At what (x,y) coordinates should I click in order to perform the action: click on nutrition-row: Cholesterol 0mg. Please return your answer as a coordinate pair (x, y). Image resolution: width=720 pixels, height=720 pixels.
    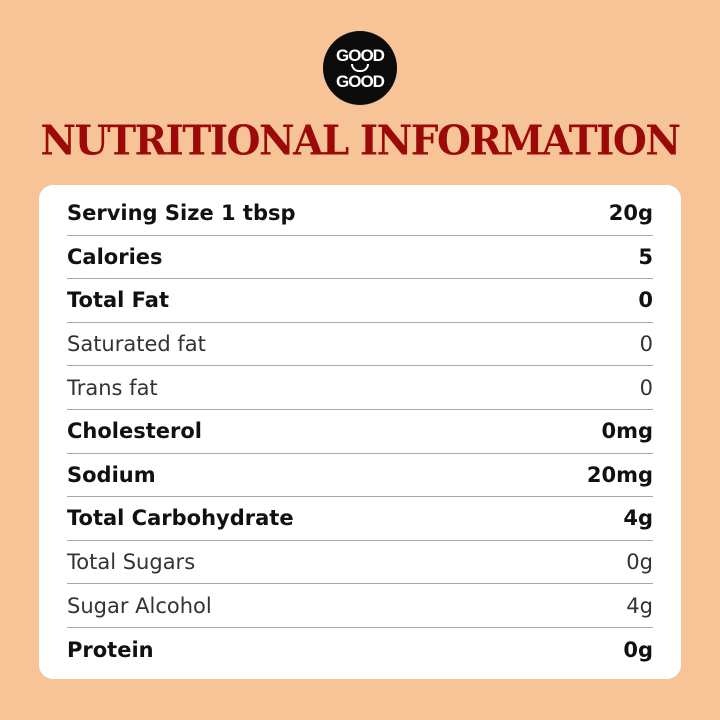
    Looking at the image, I should click on (360, 432).